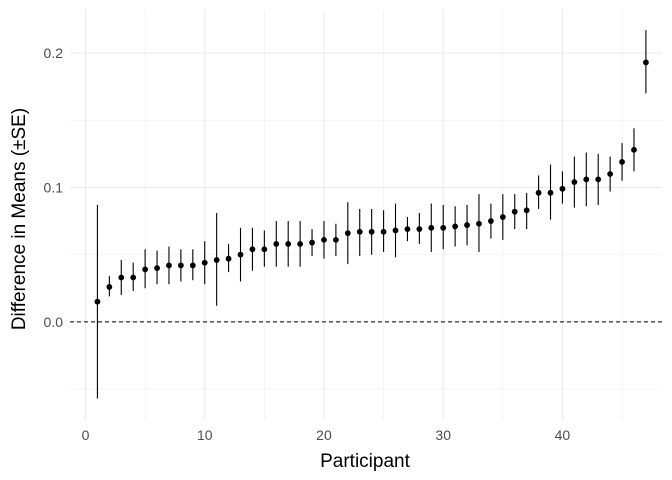 The width and height of the screenshot is (672, 480). I want to click on x-axis-title: Participant, so click(365, 461).